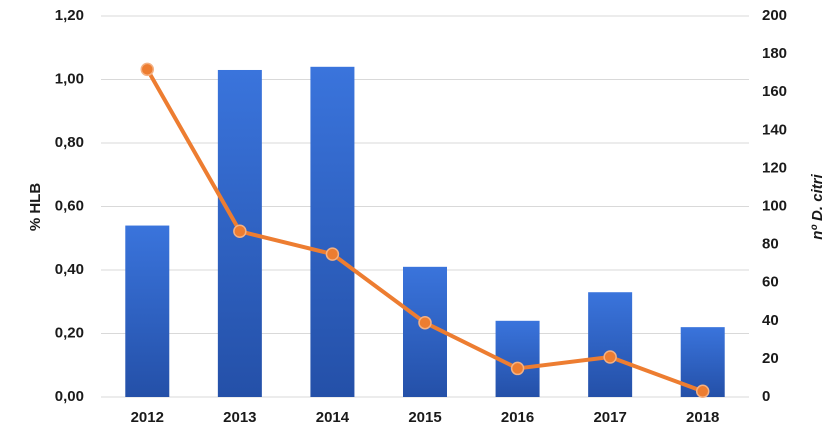  I want to click on y2-tick-label: 40, so click(770, 320).